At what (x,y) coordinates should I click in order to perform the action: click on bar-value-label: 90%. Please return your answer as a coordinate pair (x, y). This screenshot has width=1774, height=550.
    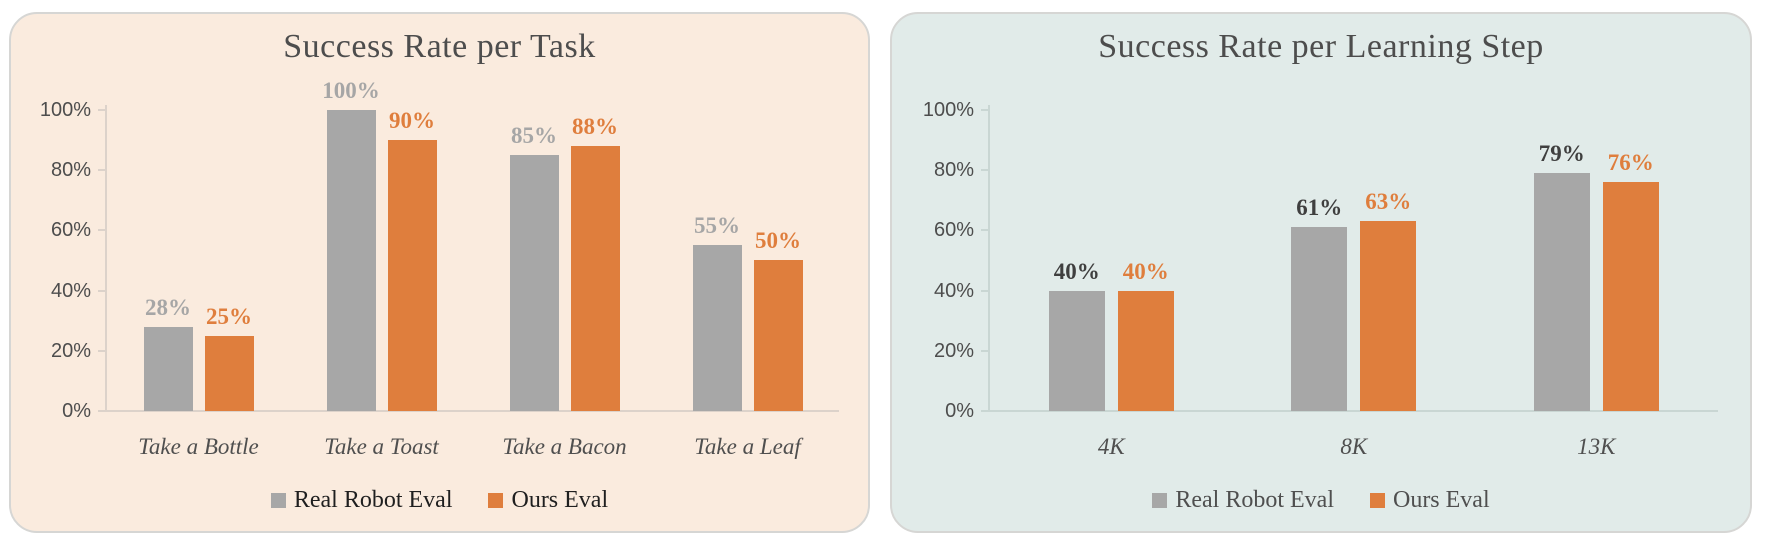
    Looking at the image, I should click on (412, 120).